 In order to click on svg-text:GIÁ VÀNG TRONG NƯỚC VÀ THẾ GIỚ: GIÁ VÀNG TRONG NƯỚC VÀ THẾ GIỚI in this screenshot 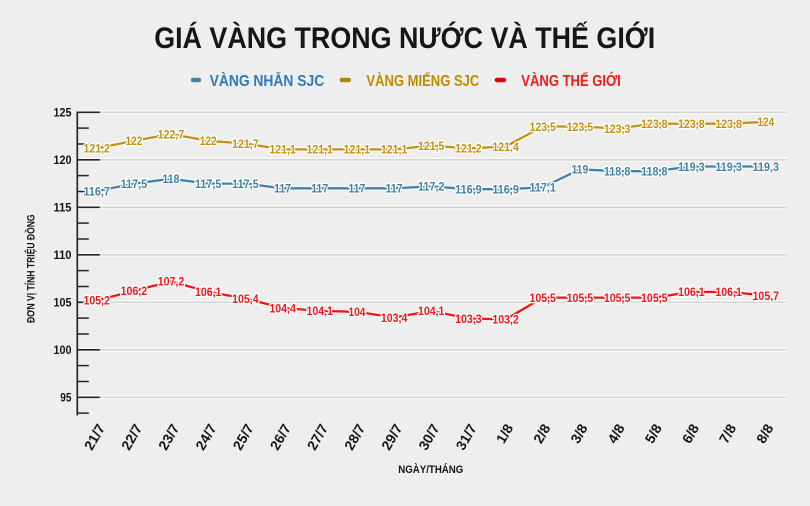, I will do `click(404, 38)`.